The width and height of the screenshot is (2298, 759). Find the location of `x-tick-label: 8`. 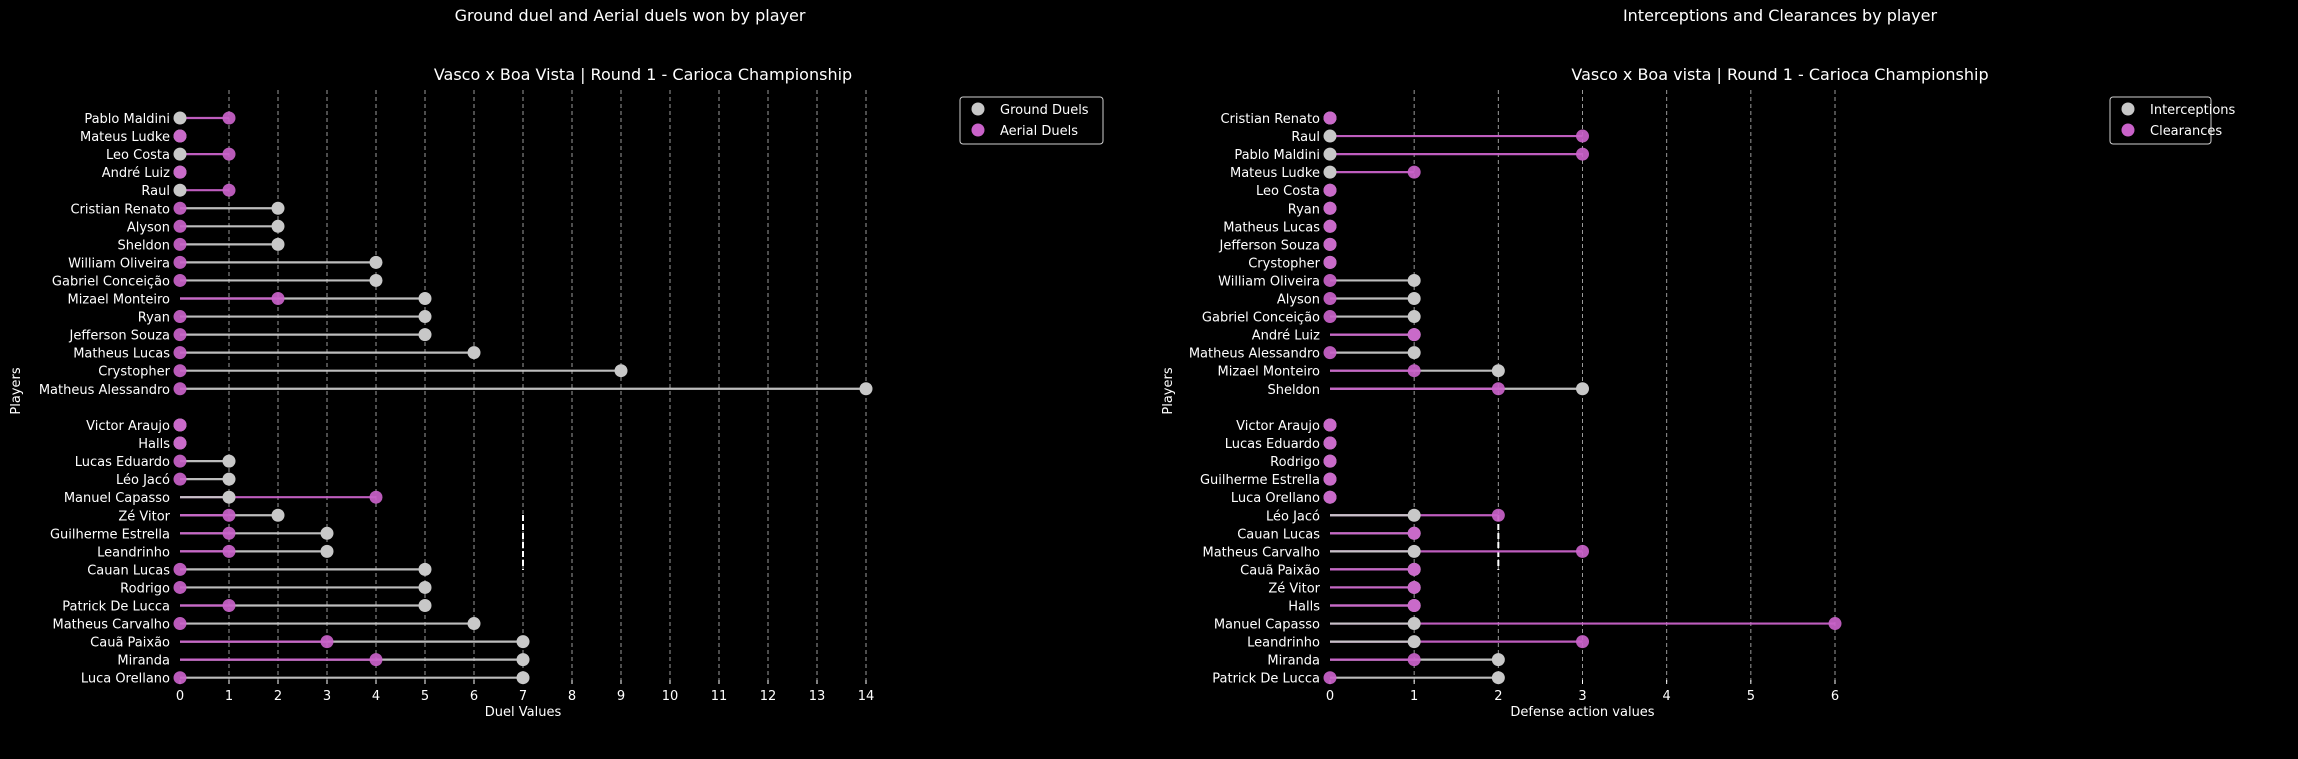

x-tick-label: 8 is located at coordinates (572, 696).